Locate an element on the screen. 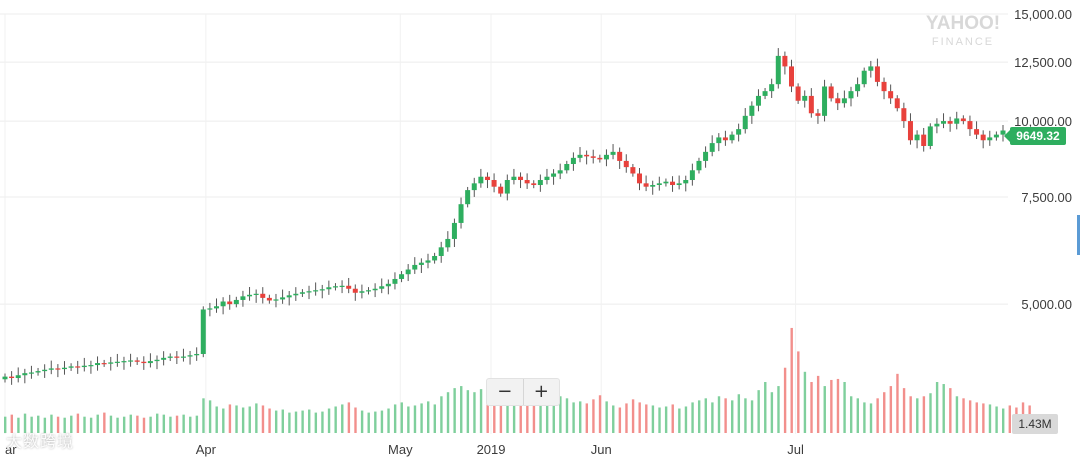 This screenshot has height=457, width=1080. yahoo-finance-logo-sub: FINANCE is located at coordinates (963, 42).